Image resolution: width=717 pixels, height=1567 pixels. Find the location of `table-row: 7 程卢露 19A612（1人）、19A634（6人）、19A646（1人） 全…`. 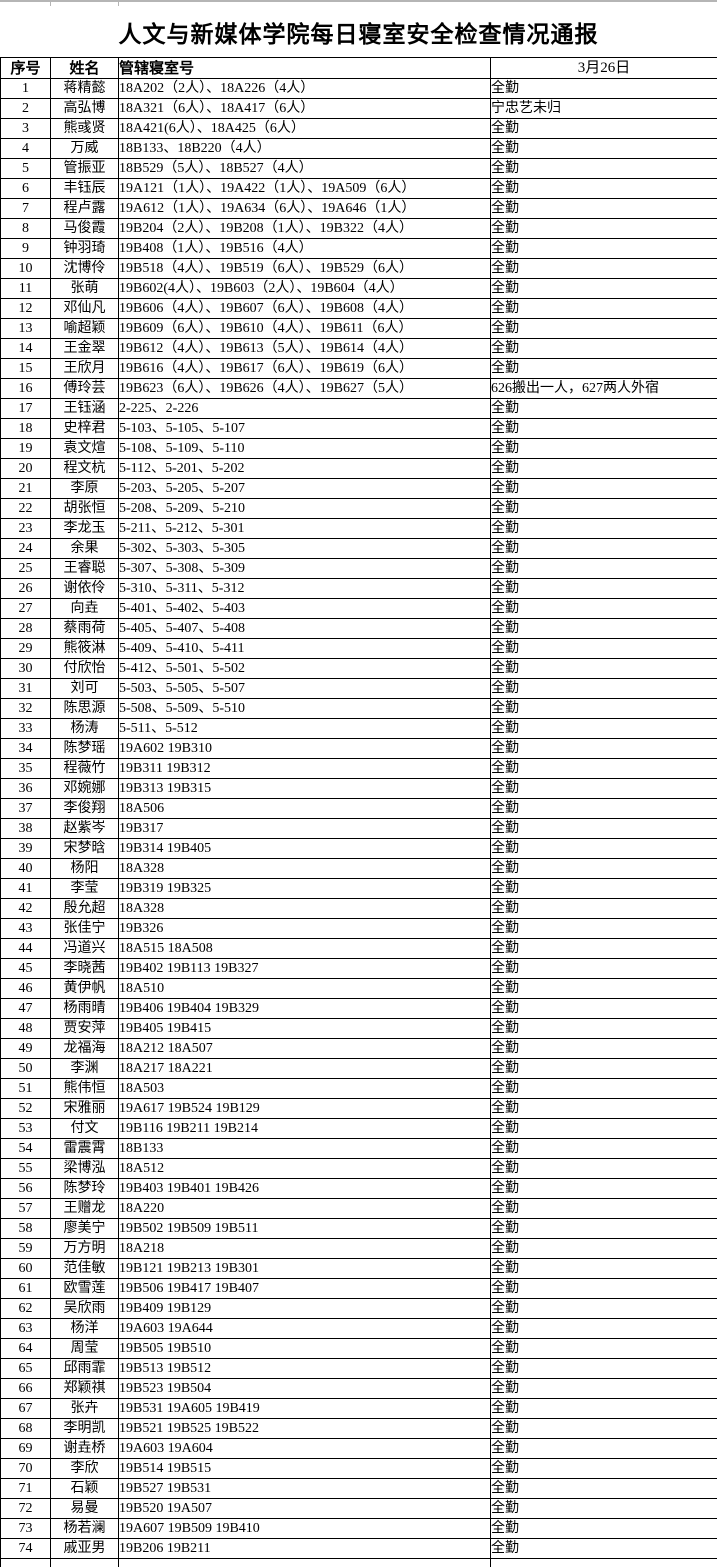

table-row: 7 程卢露 19A612（1人）、19A634（6人）、19A646（1人） 全… is located at coordinates (358, 208).